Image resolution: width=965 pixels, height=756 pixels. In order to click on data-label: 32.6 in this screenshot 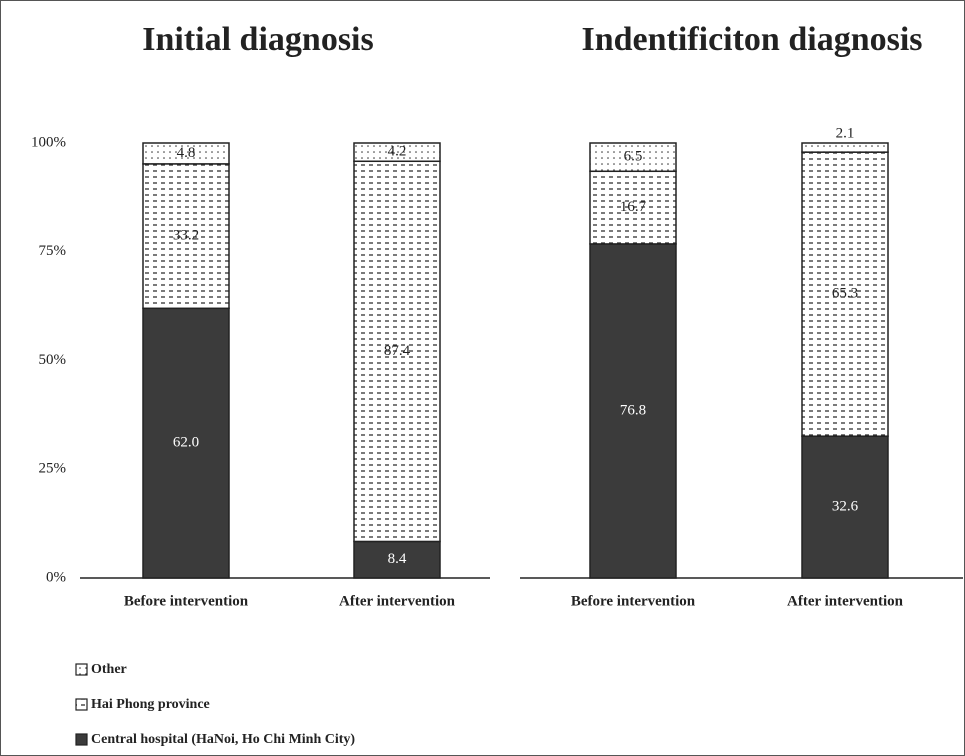, I will do `click(845, 507)`.